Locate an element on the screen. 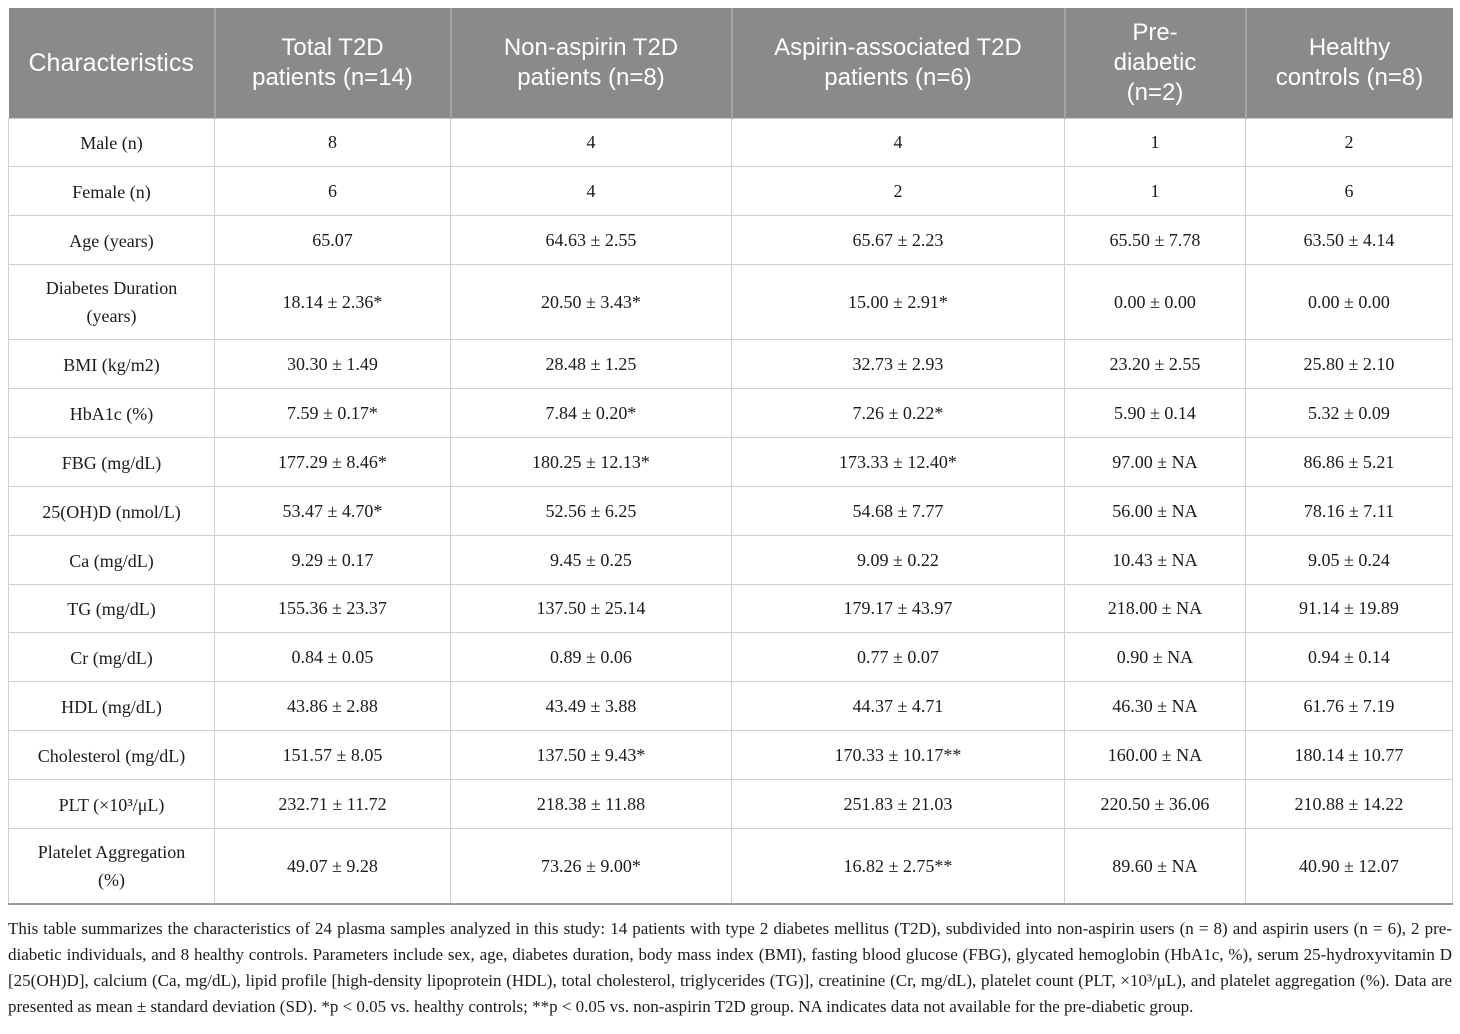  table-cell: 9.45 ± 0.25 is located at coordinates (591, 559).